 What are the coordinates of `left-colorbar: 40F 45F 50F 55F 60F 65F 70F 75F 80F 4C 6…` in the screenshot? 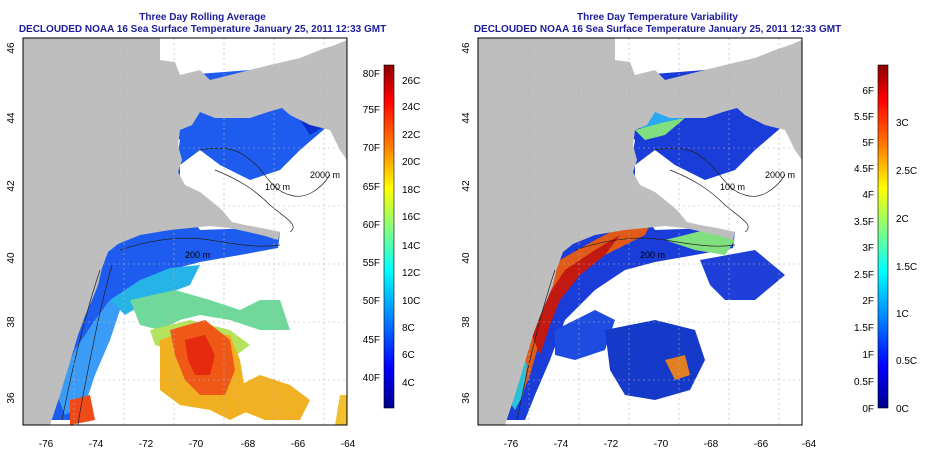 It's located at (391, 236).